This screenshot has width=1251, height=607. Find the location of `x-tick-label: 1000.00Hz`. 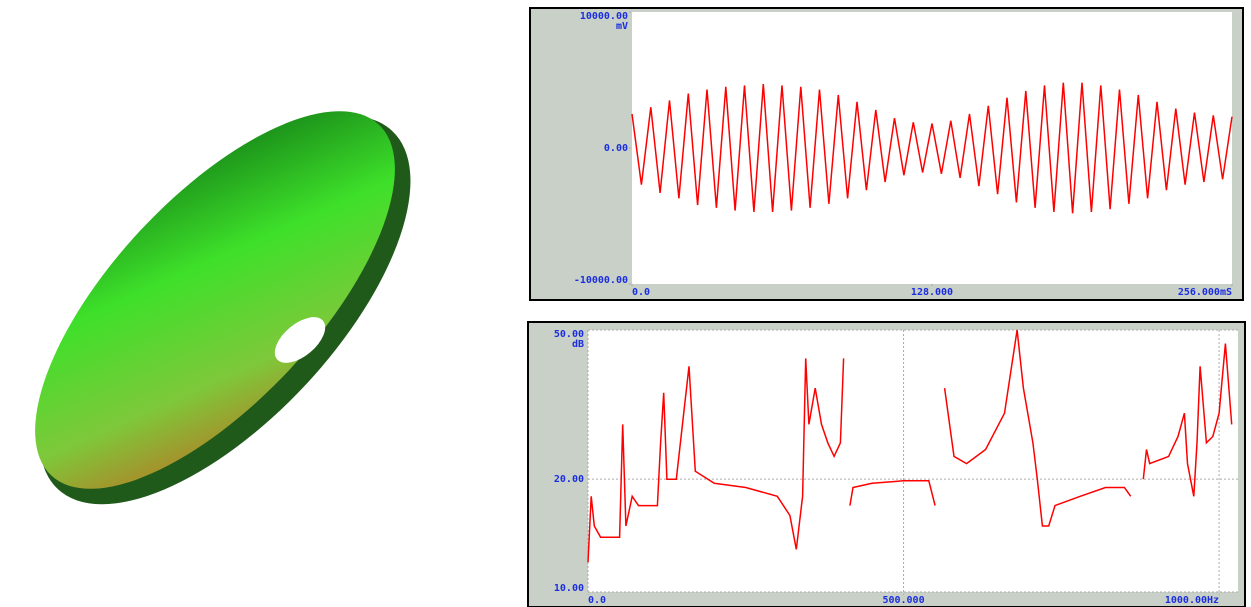

x-tick-label: 1000.00Hz is located at coordinates (1192, 600).